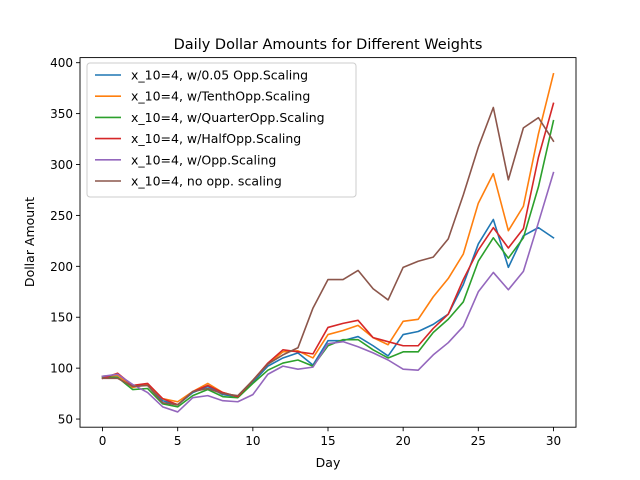 The image size is (640, 480). I want to click on y-axis-label: Dollar Amount, so click(29, 242).